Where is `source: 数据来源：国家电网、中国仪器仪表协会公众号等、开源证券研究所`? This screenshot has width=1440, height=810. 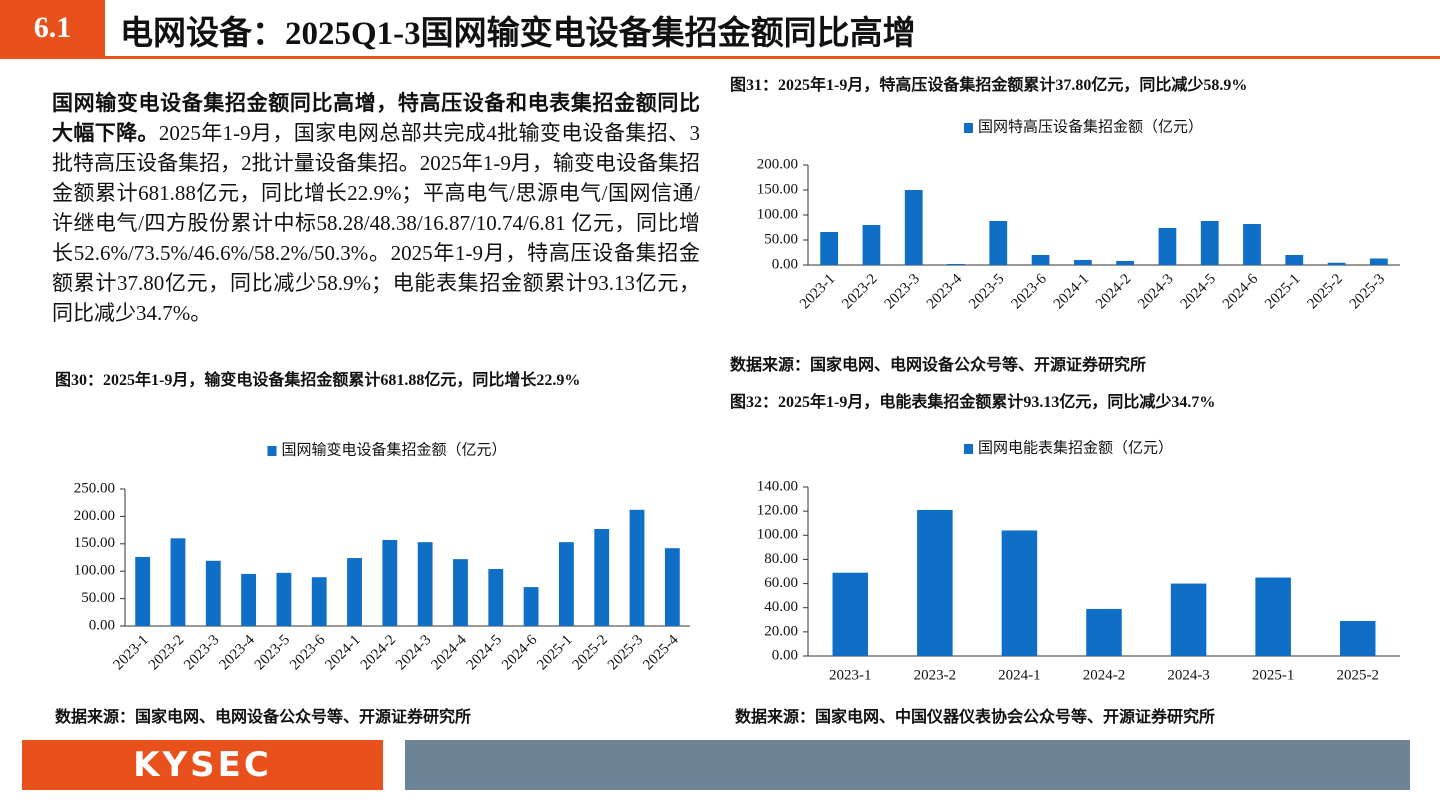 source: 数据来源：国家电网、中国仪器仪表协会公众号等、开源证券研究所 is located at coordinates (975, 717).